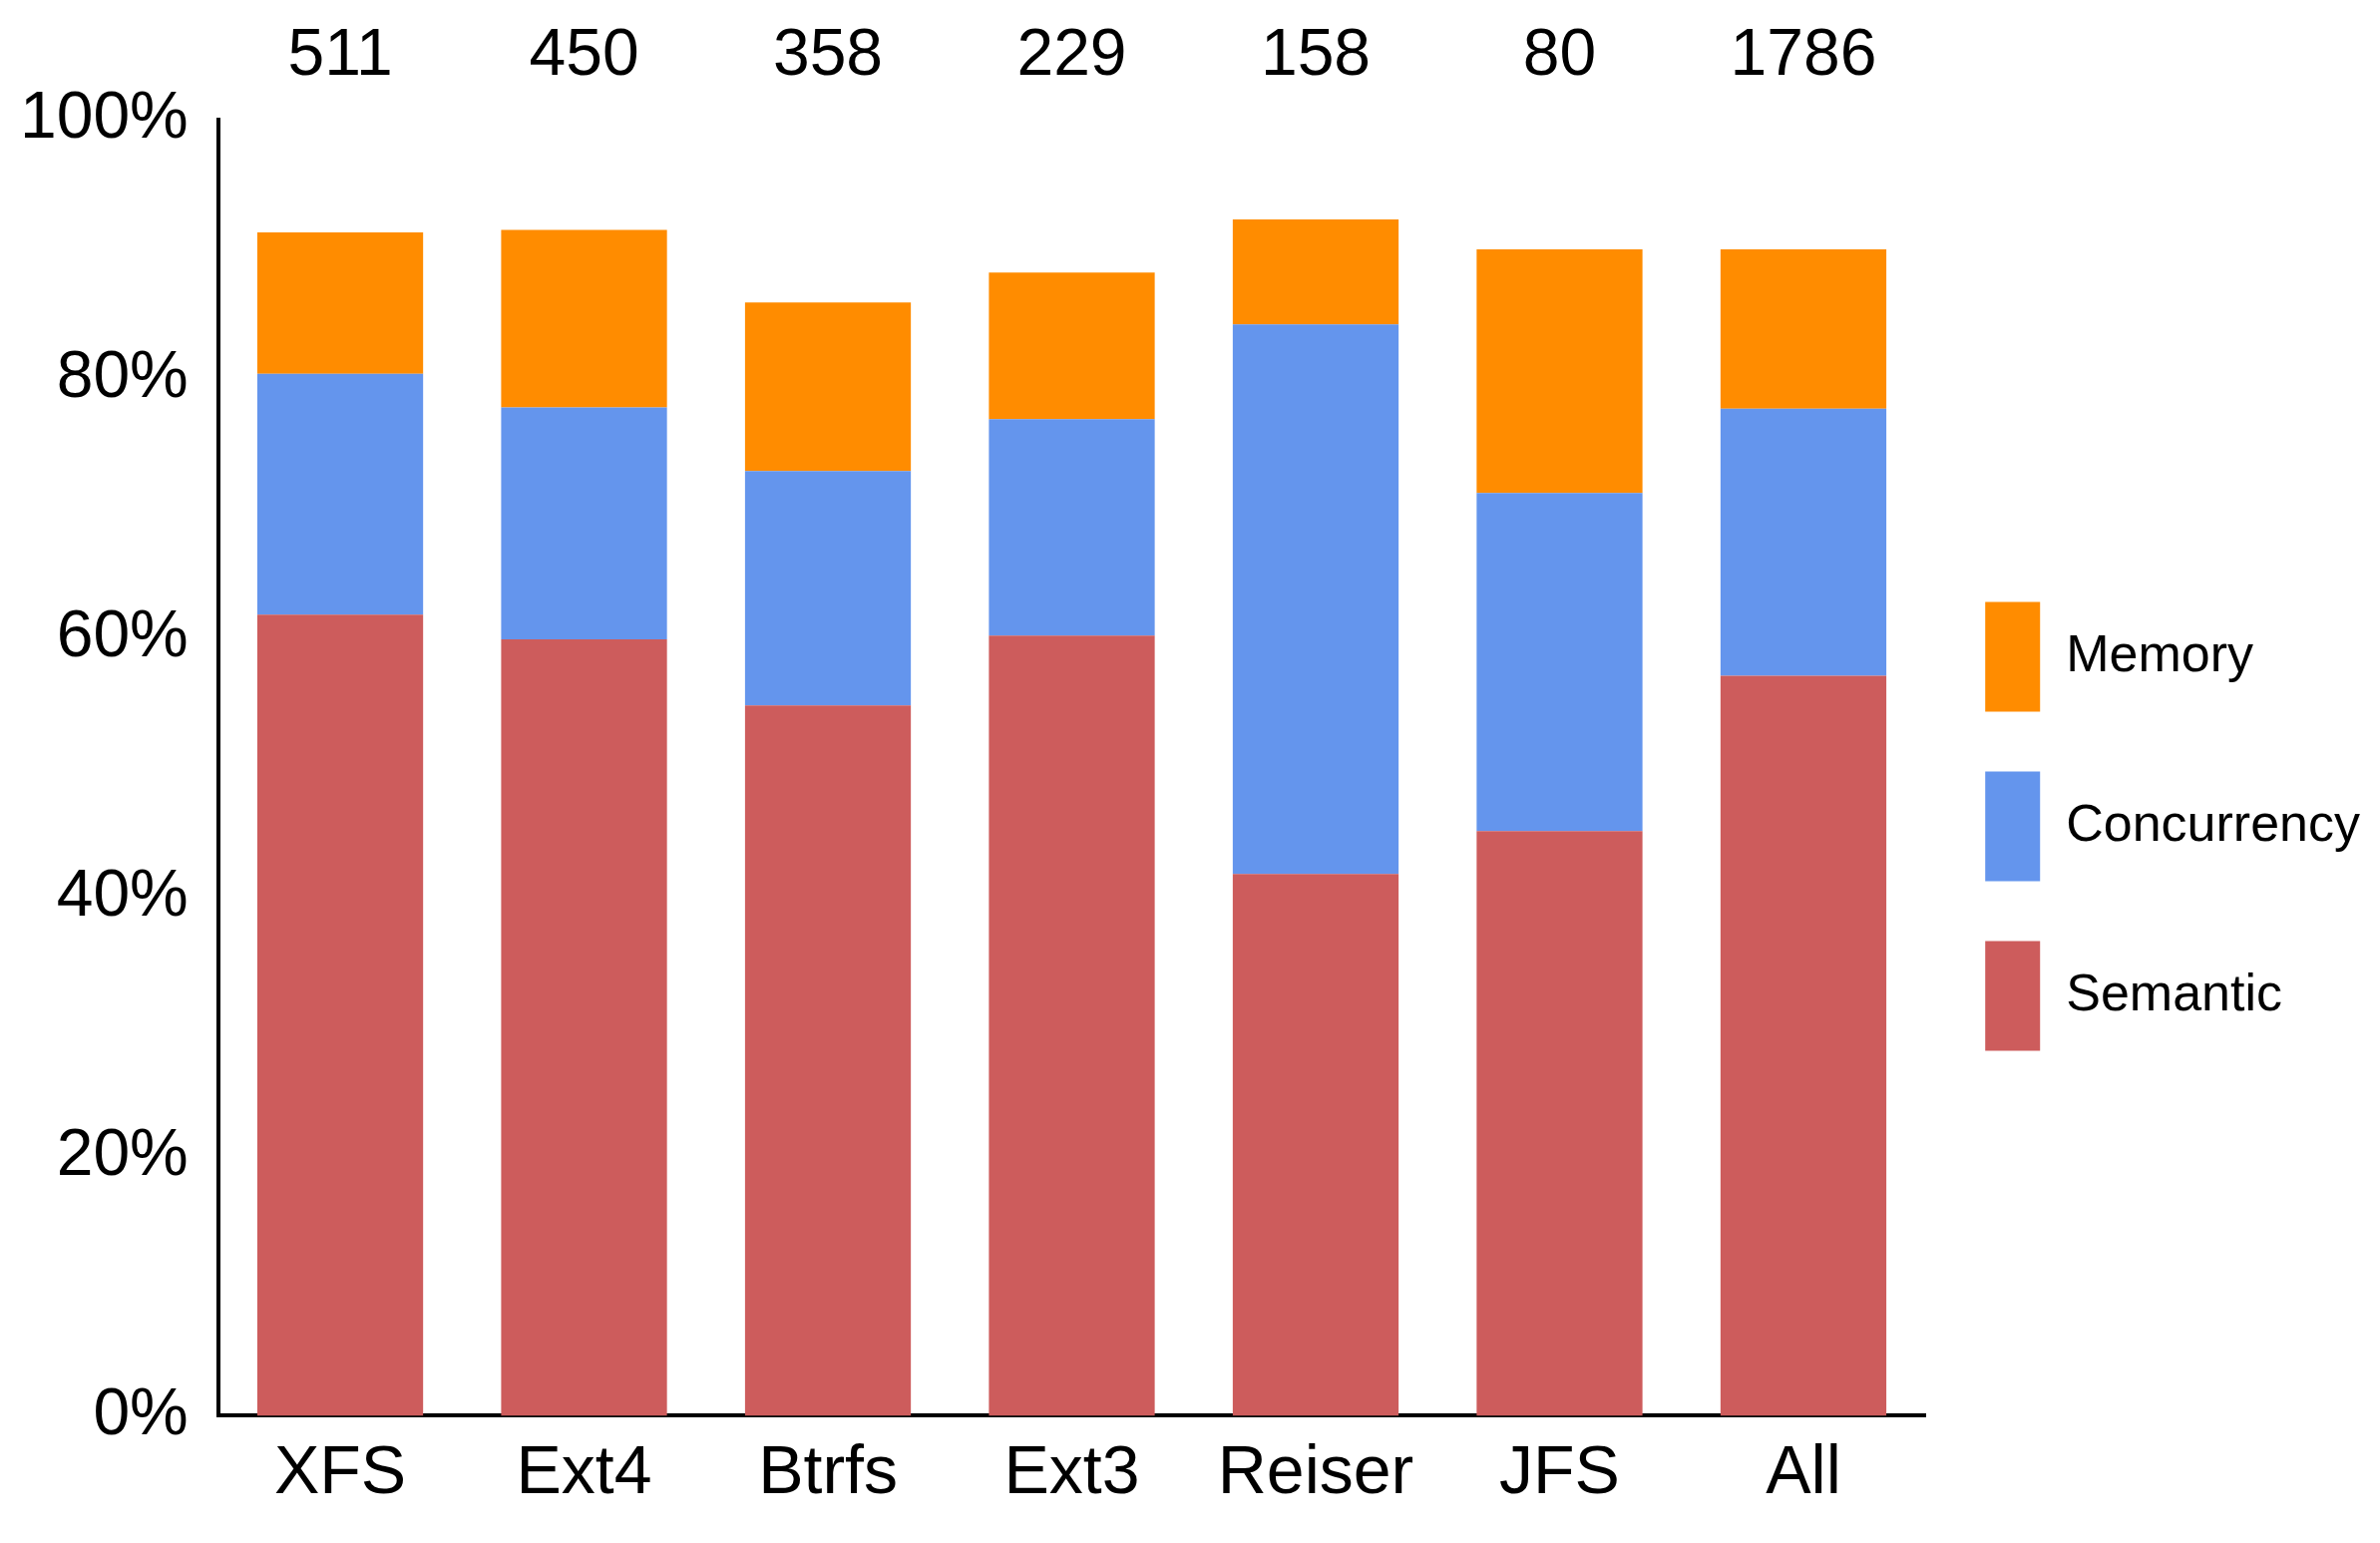  What do you see at coordinates (1071, 52) in the screenshot?
I see `text: 229` at bounding box center [1071, 52].